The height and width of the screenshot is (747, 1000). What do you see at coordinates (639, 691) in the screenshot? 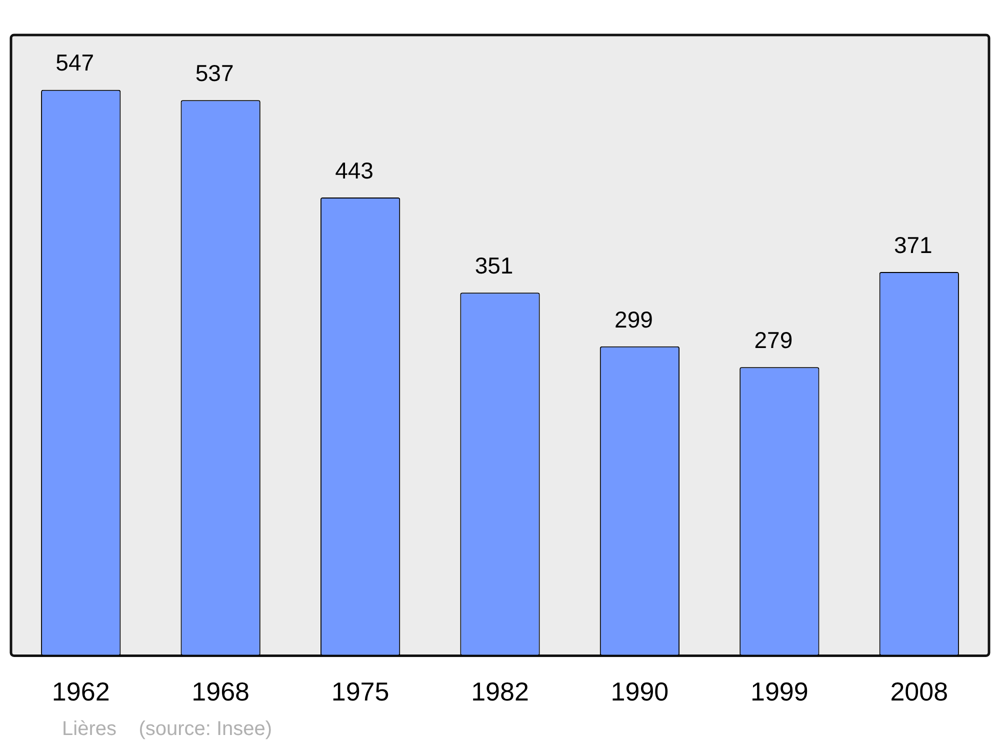
I see `x-tick-label: 1990` at bounding box center [639, 691].